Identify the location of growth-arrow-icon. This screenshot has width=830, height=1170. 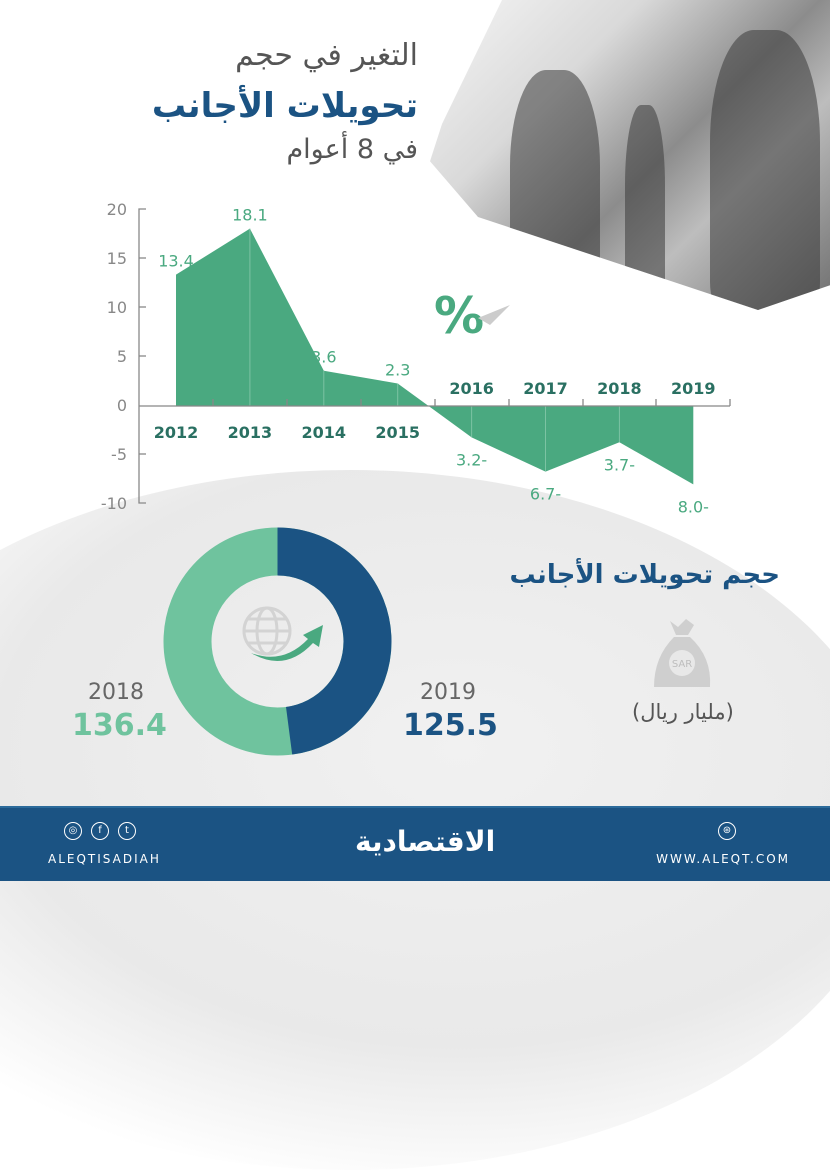
(287, 643).